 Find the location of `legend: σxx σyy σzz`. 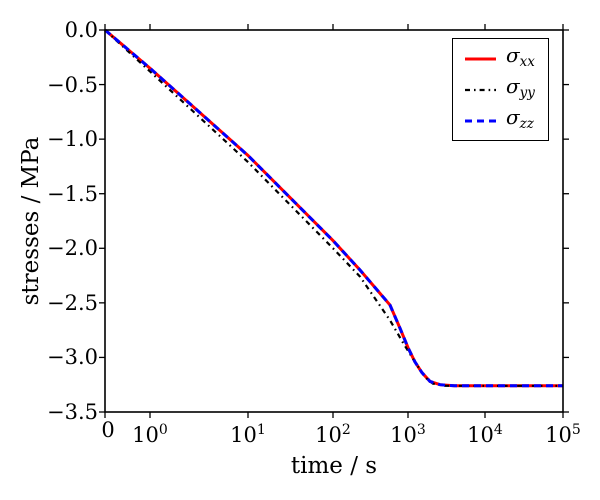

legend: σxx σyy σzz is located at coordinates (500, 89).